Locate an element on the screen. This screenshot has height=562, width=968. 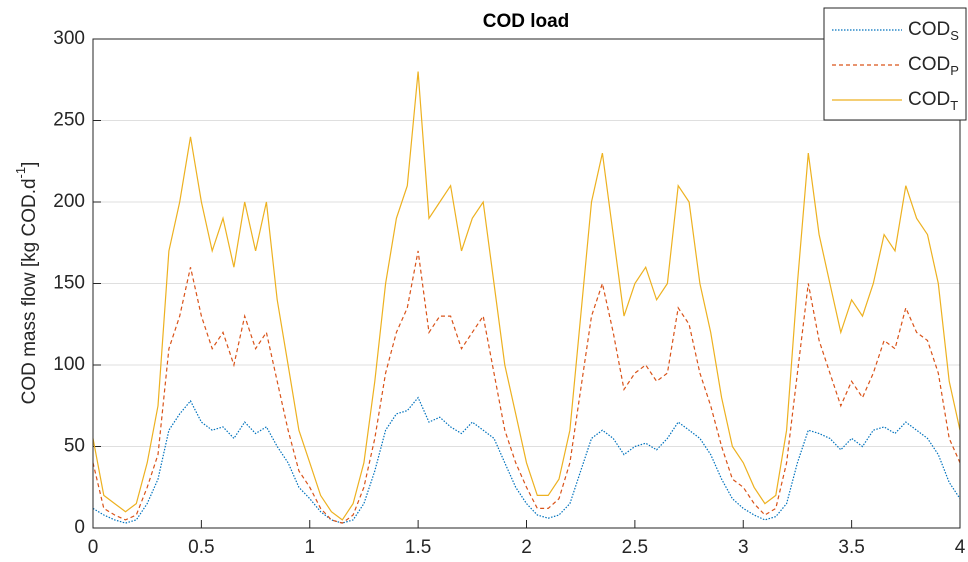
x-tick-label: 0 is located at coordinates (93, 547).